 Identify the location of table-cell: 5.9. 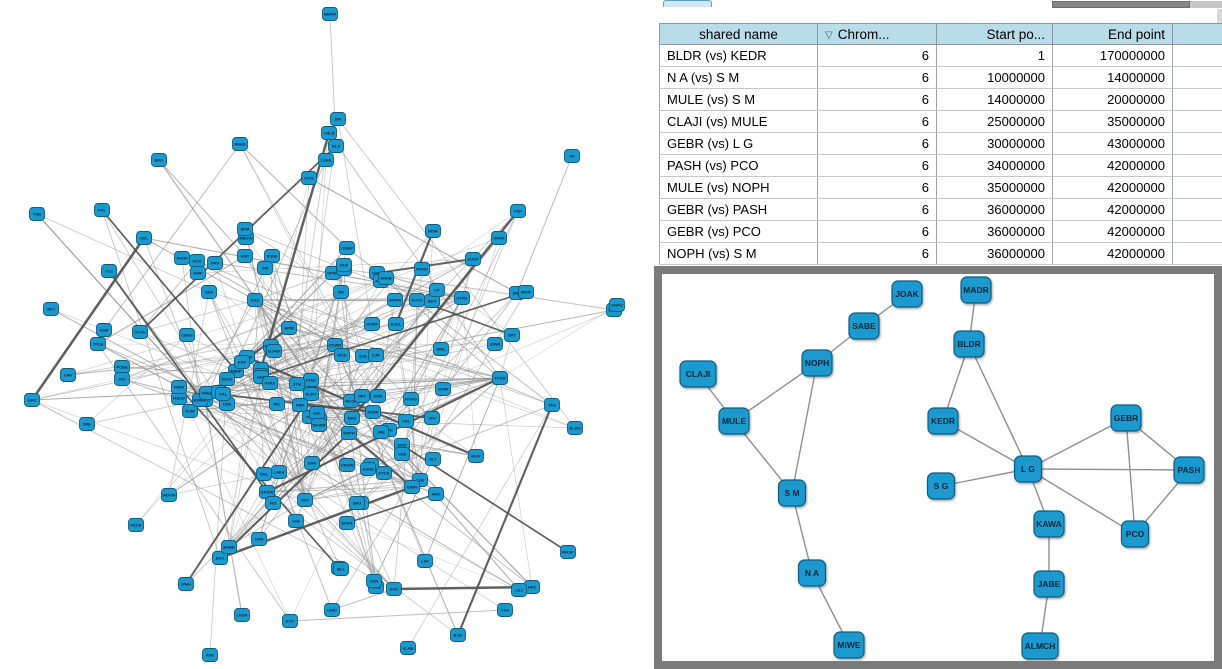
(1197, 121).